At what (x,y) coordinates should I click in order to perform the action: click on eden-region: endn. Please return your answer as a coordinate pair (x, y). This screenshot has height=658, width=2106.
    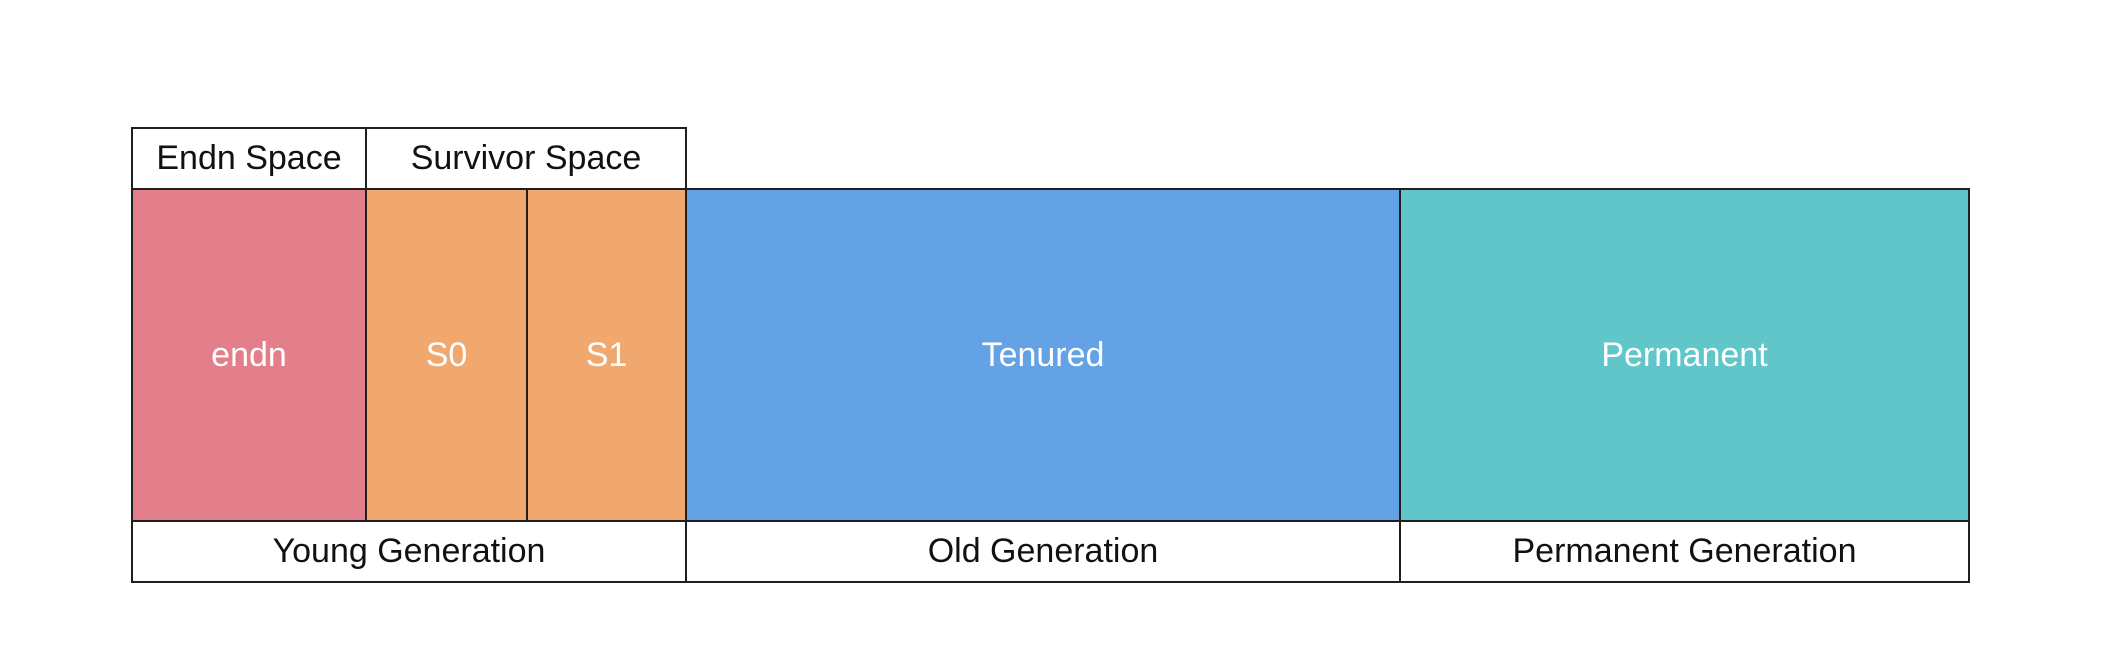
    Looking at the image, I should click on (249, 355).